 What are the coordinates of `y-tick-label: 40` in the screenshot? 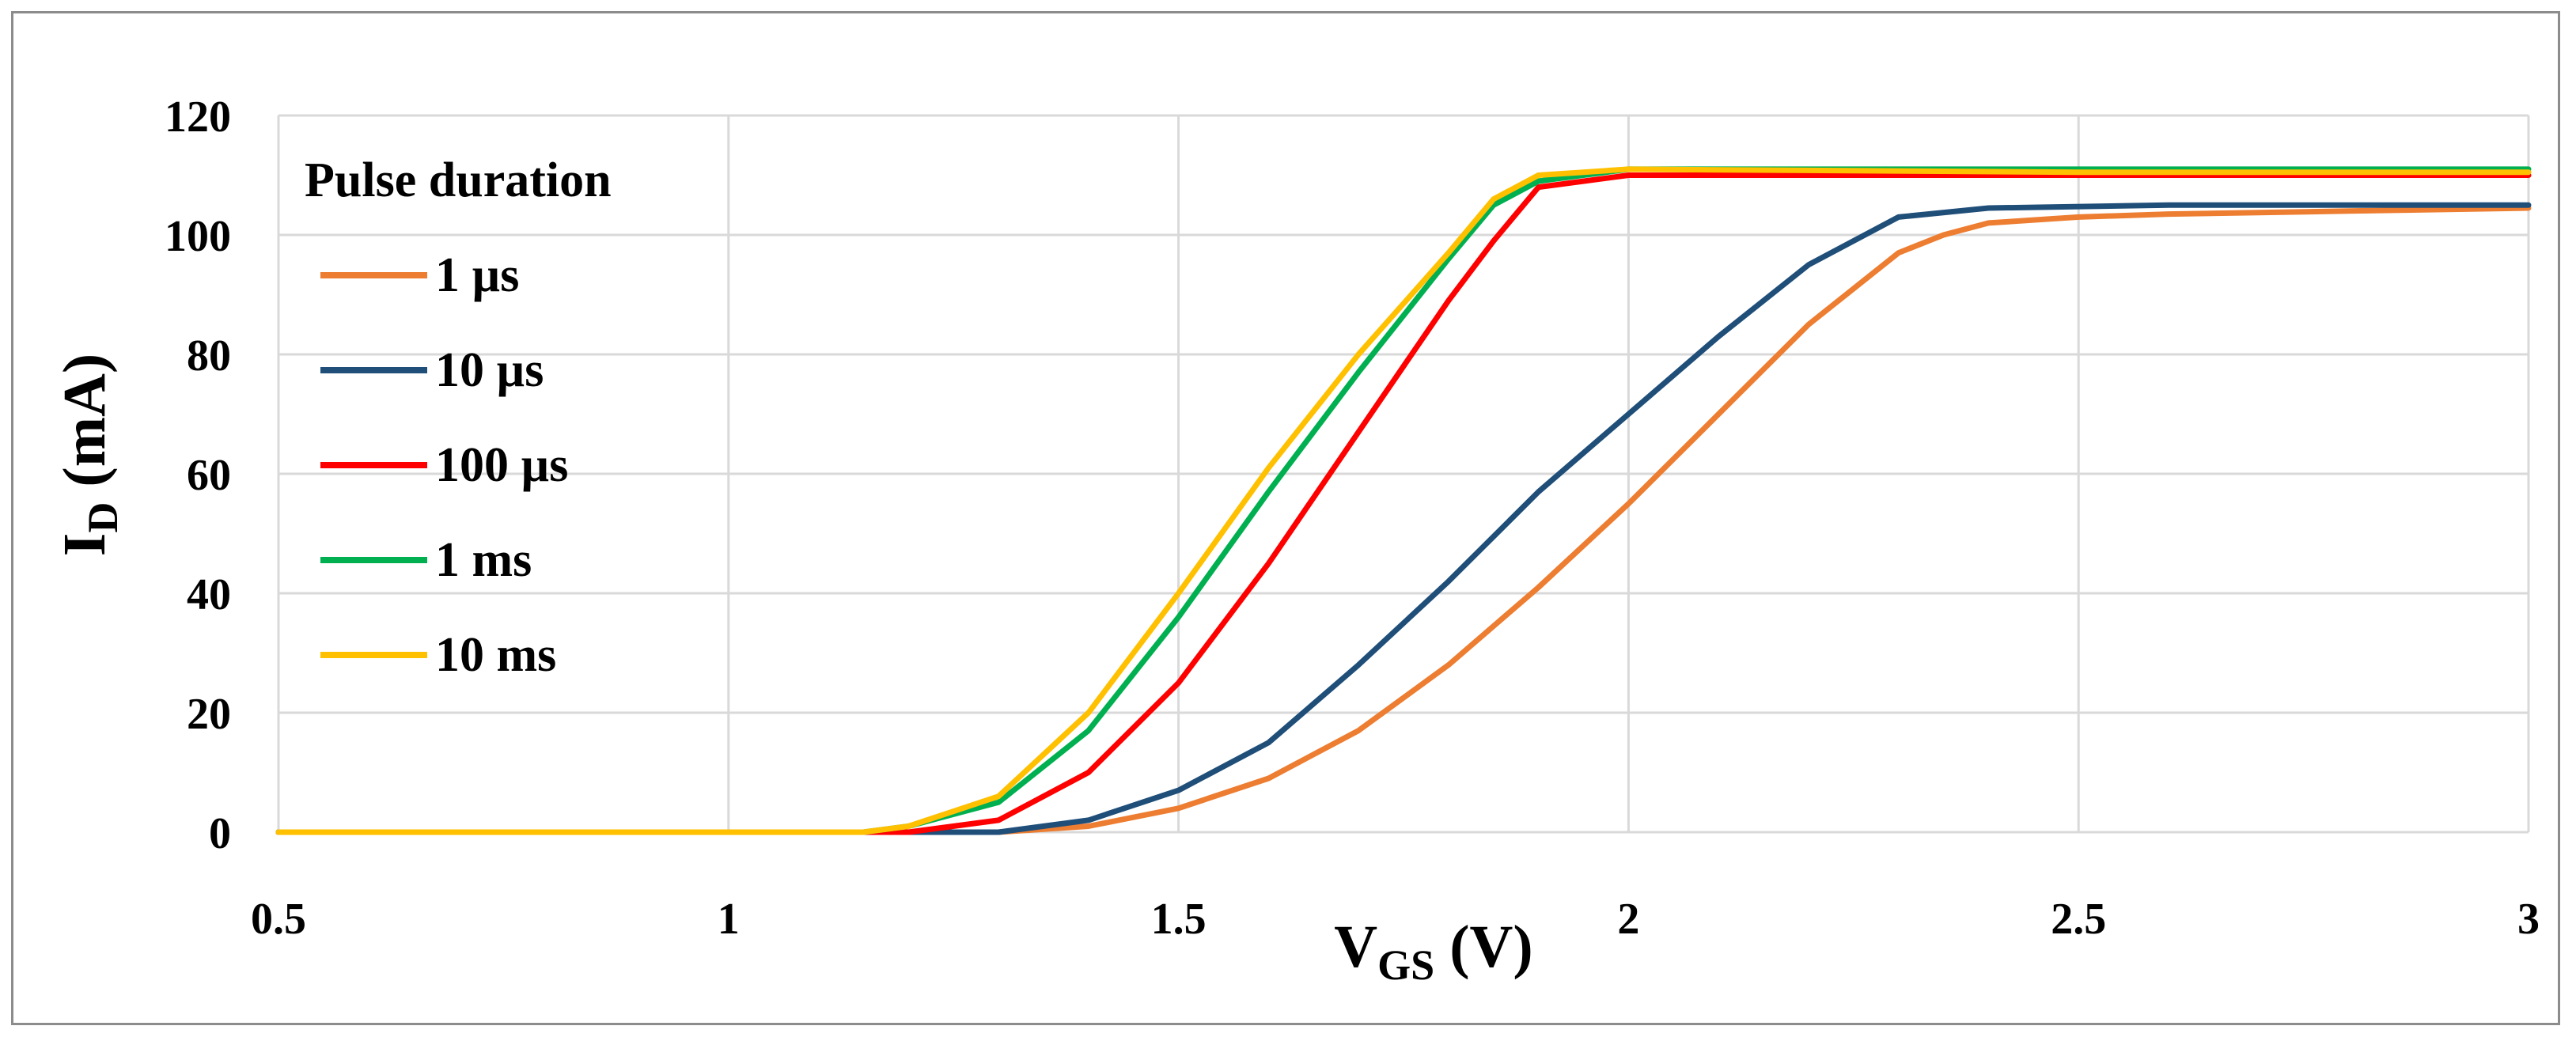 It's located at (209, 595).